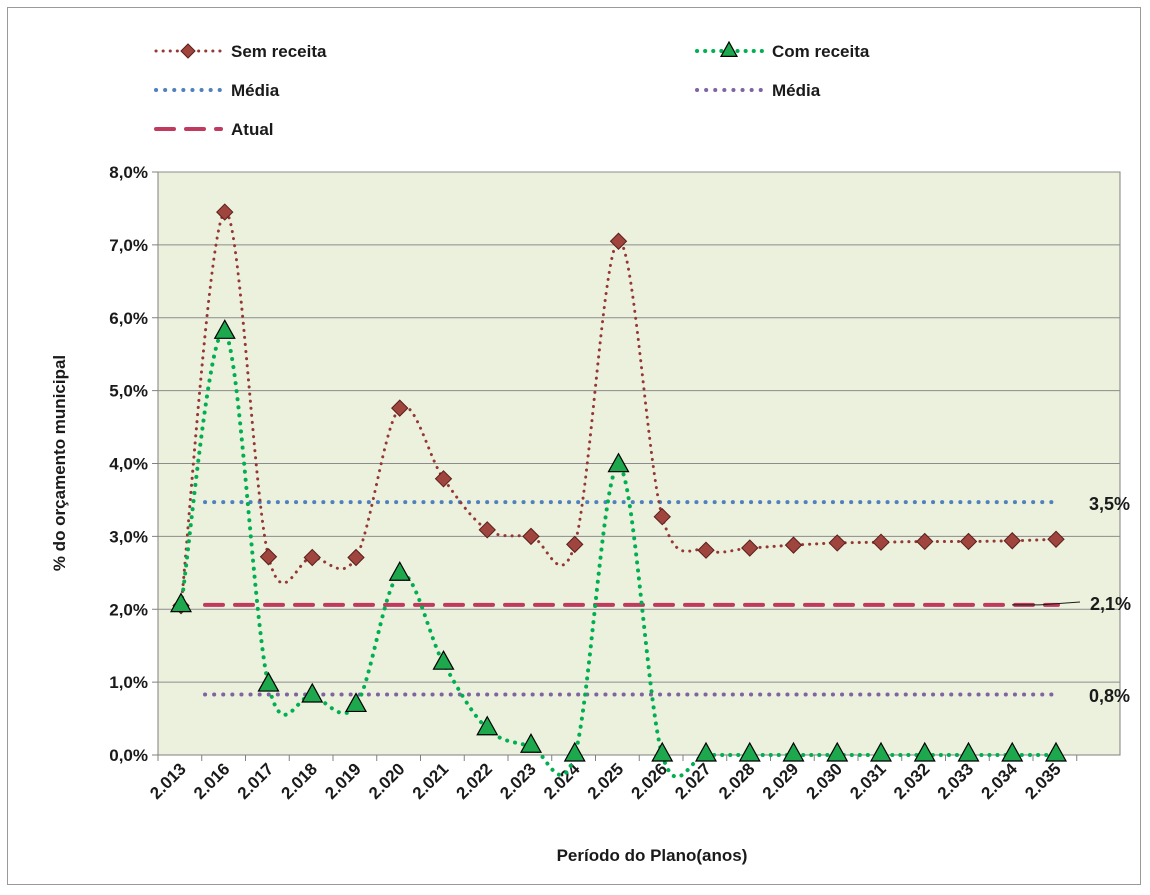 This screenshot has height=895, width=1150. Describe the element at coordinates (1110, 604) in the screenshot. I see `reference-label: 2,1%` at that location.